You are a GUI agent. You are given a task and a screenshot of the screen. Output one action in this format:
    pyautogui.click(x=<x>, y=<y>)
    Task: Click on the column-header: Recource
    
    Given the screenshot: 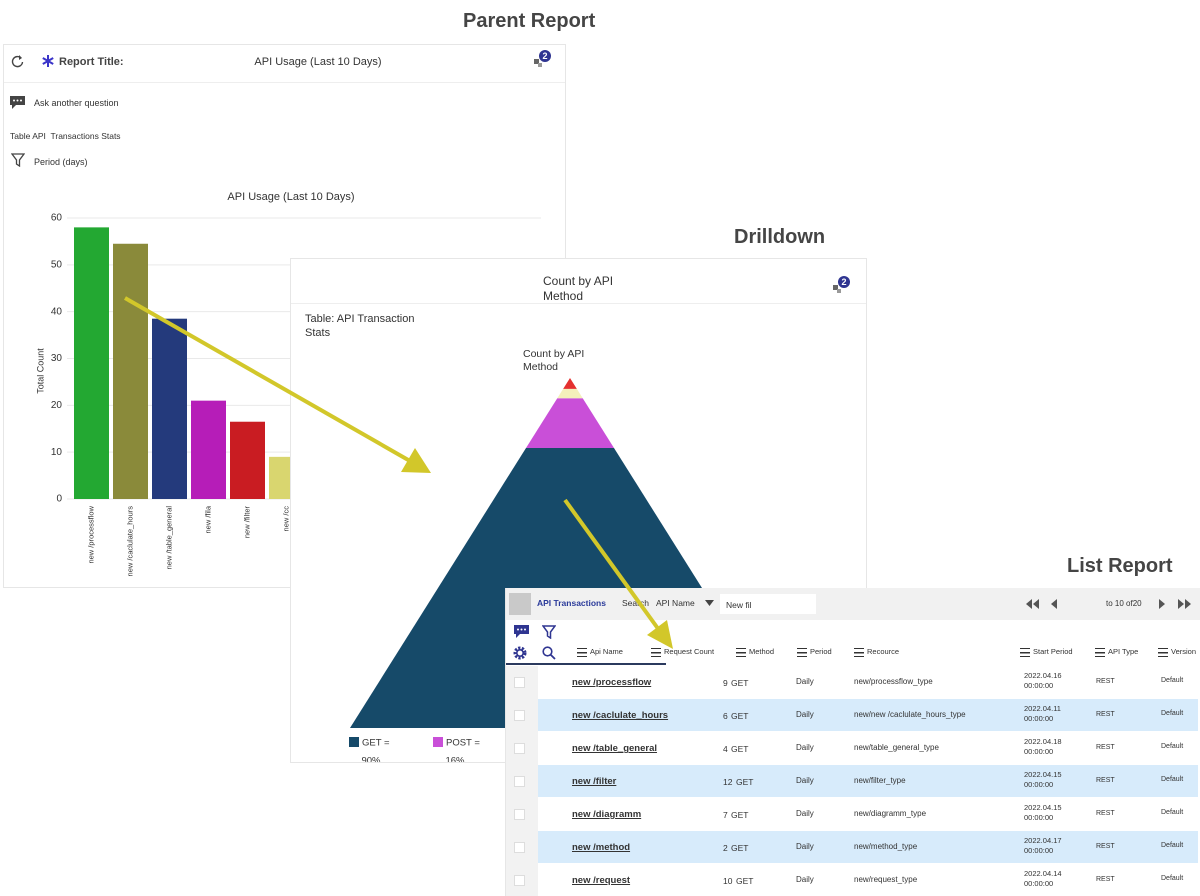 What is the action you would take?
    pyautogui.click(x=883, y=651)
    